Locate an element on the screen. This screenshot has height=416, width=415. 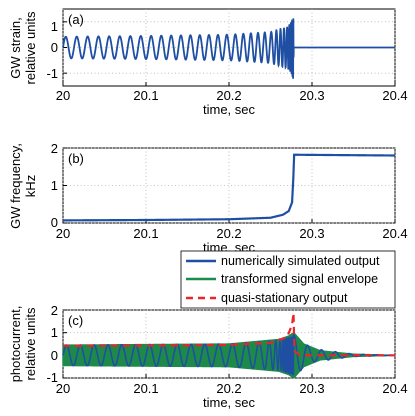
simulated-series-line is located at coordinates (228, 355).